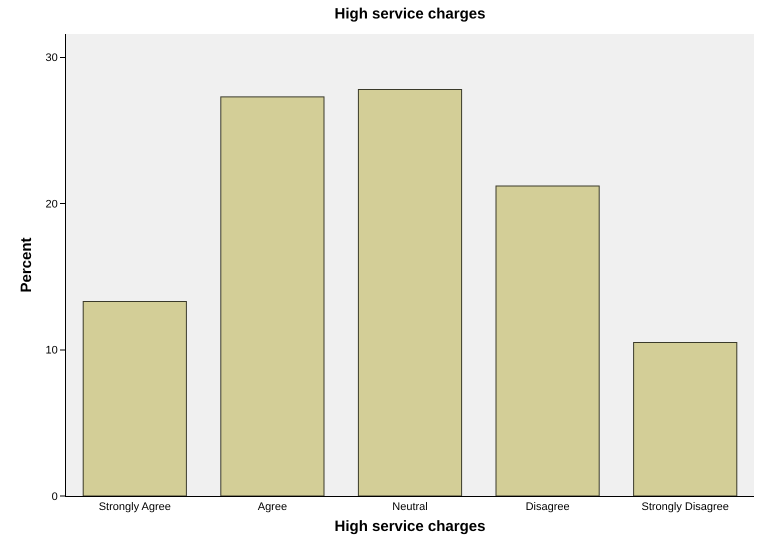 The width and height of the screenshot is (759, 549). What do you see at coordinates (55, 496) in the screenshot?
I see `y-tick-label: 0` at bounding box center [55, 496].